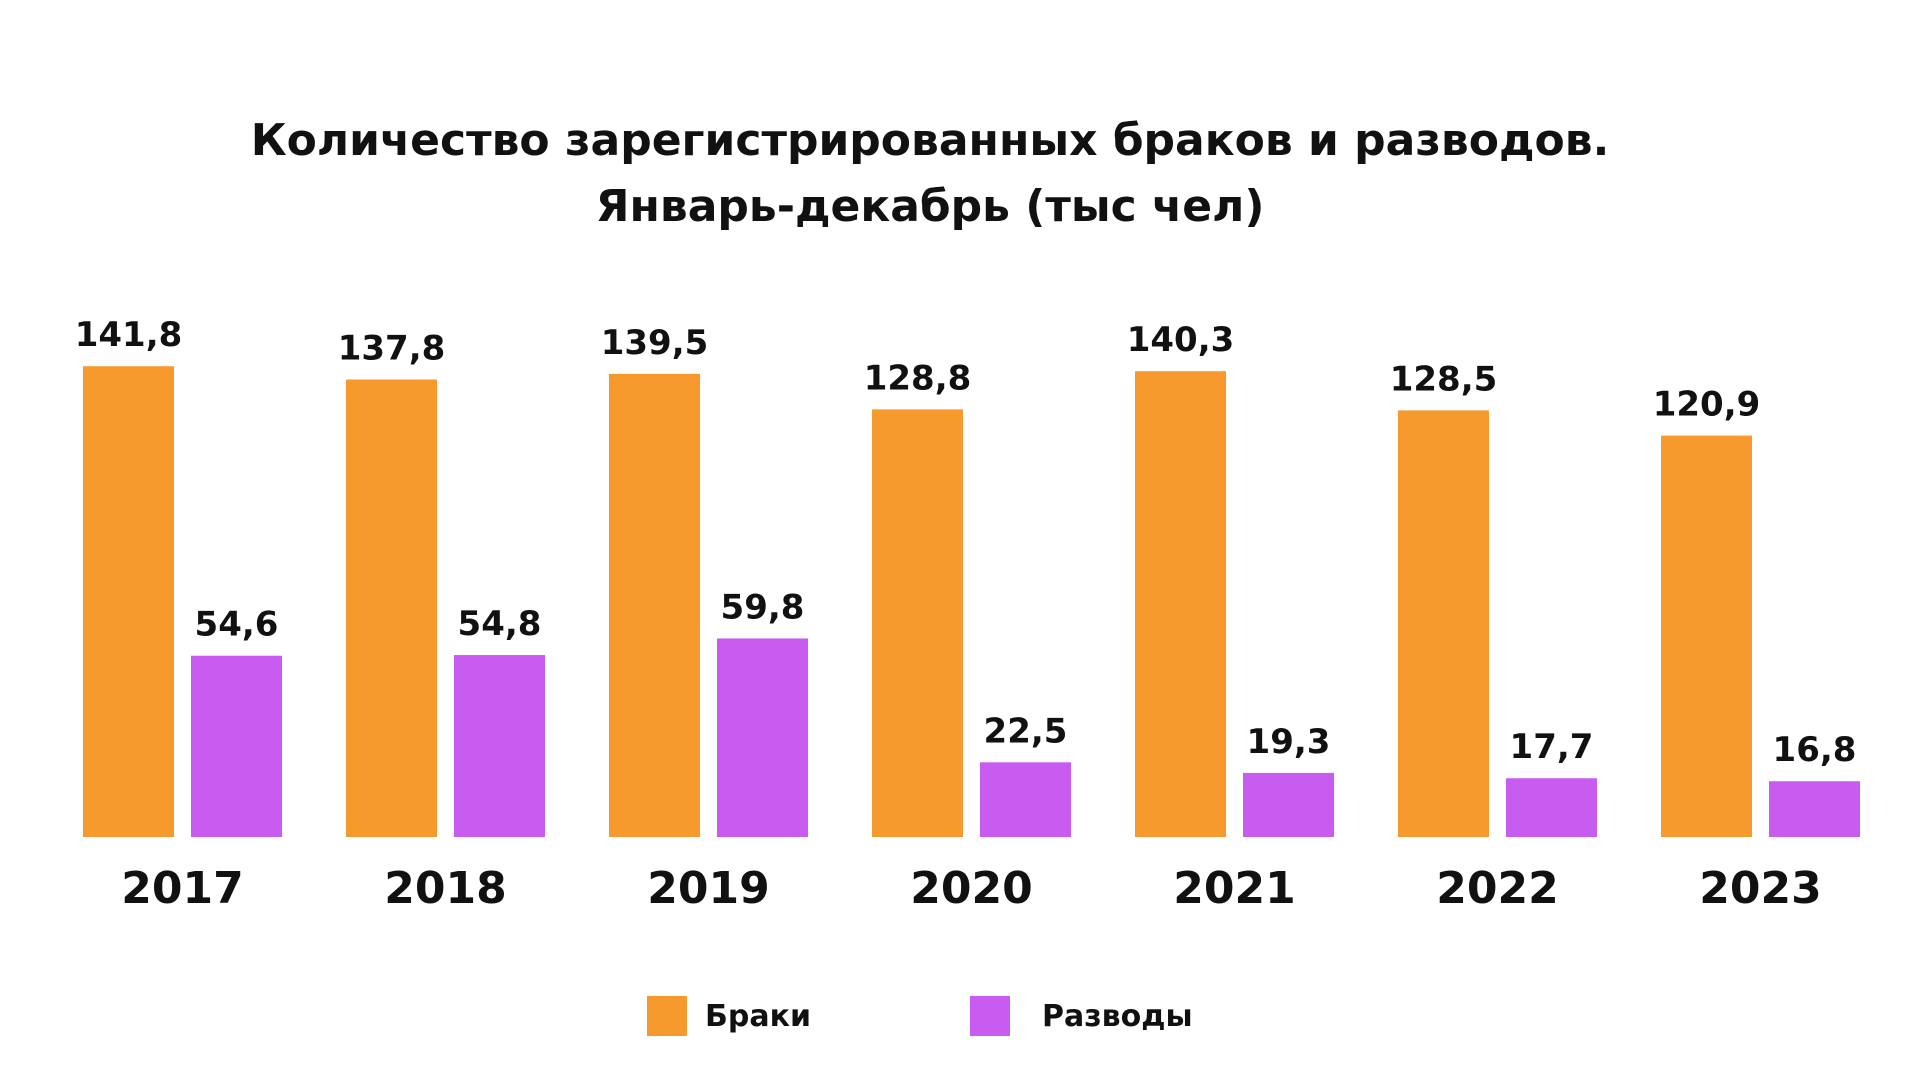 The width and height of the screenshot is (1920, 1080). Describe the element at coordinates (1234, 888) in the screenshot. I see `x-tick-label-2021: 2021` at that location.